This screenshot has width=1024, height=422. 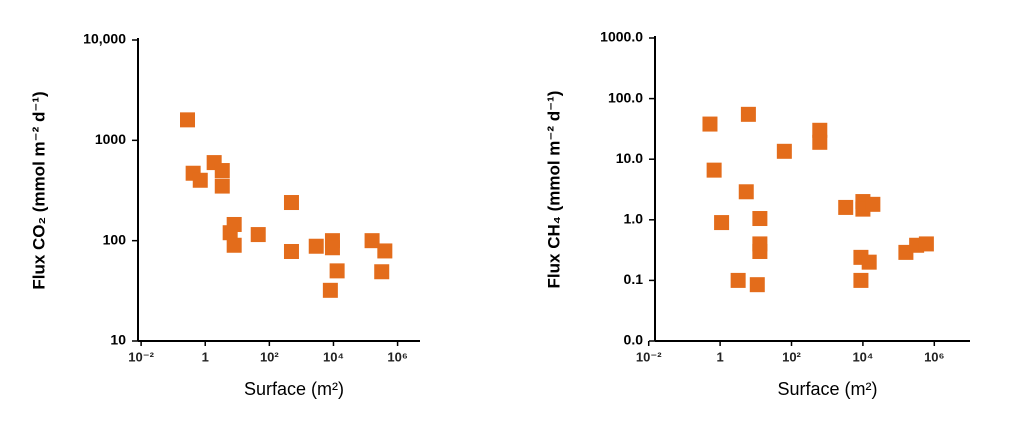 What do you see at coordinates (634, 340) in the screenshot?
I see `y-tick-label: 0.0` at bounding box center [634, 340].